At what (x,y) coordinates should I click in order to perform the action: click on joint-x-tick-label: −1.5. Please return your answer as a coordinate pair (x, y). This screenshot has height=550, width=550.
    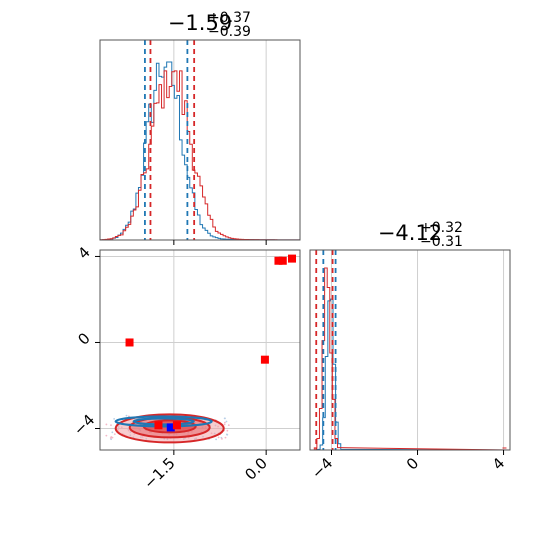
    Looking at the image, I should click on (159, 473).